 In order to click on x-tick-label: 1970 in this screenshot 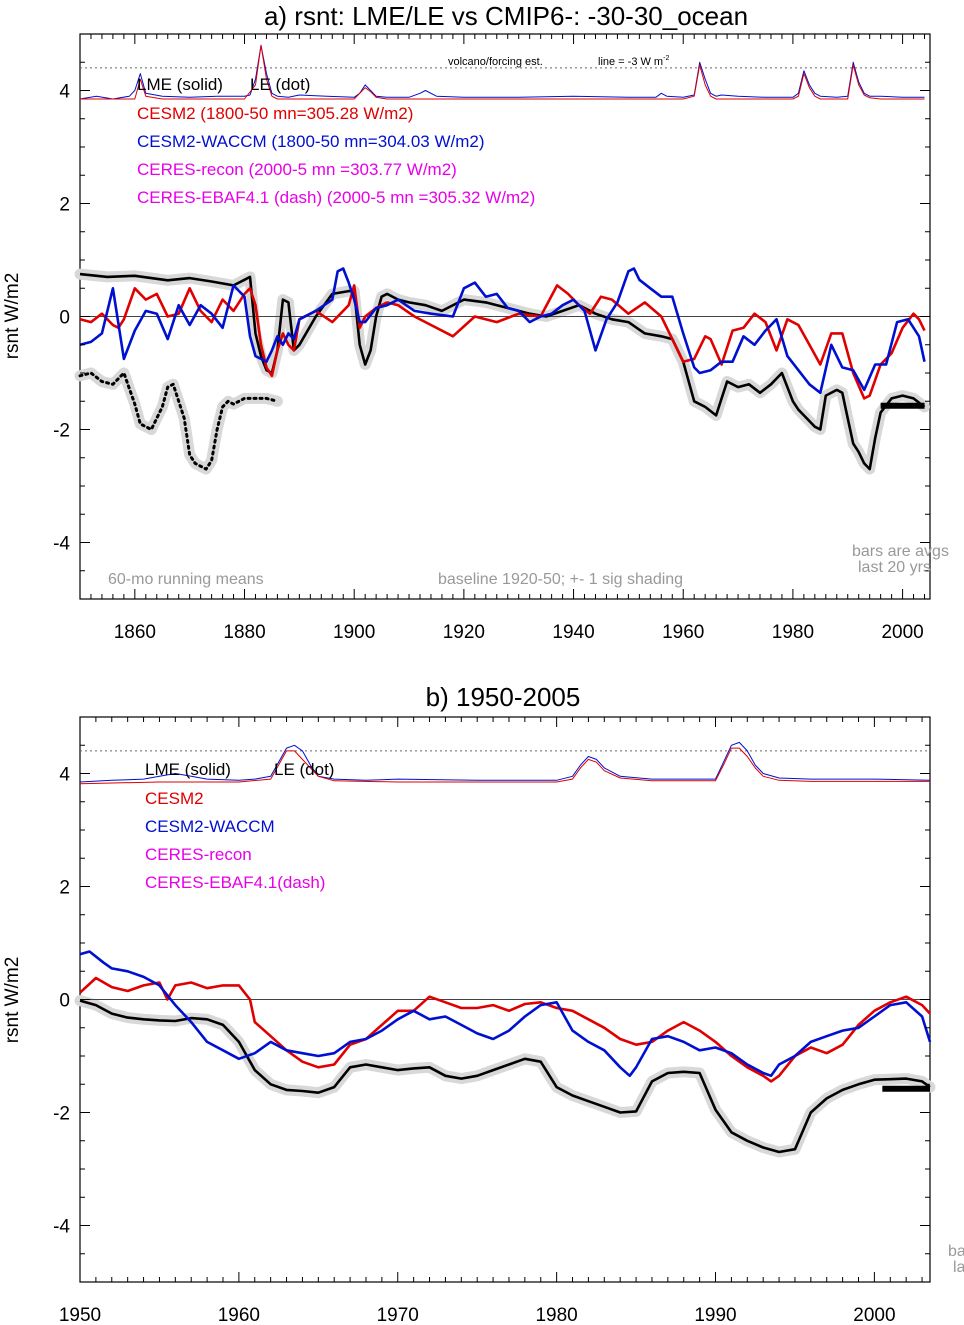, I will do `click(398, 1315)`.